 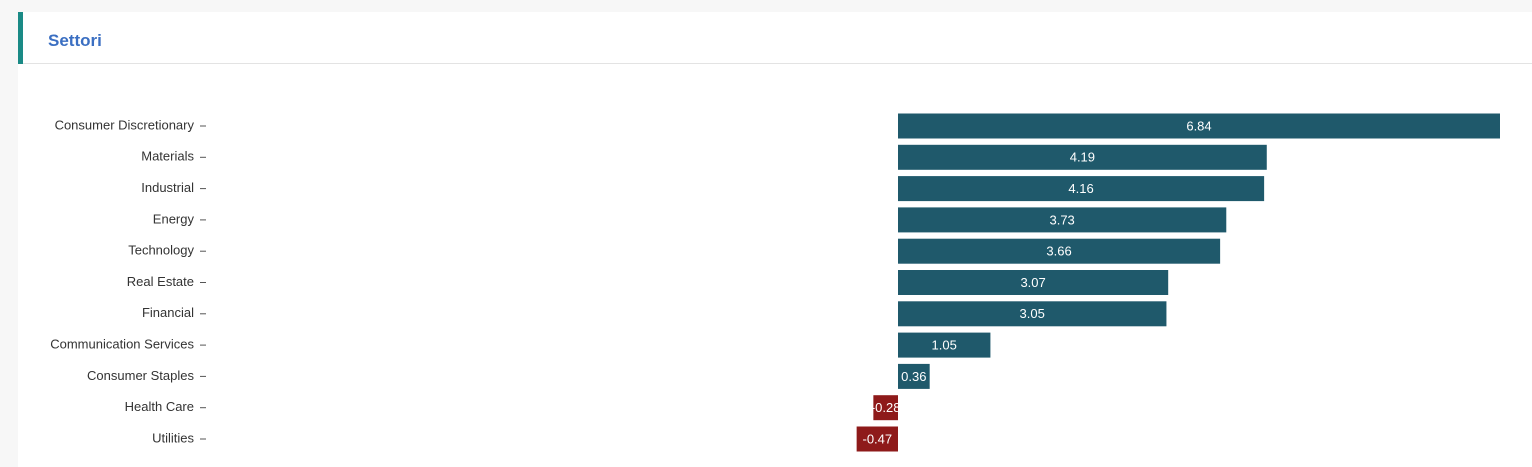 I want to click on value-label: 0.36, so click(x=913, y=376).